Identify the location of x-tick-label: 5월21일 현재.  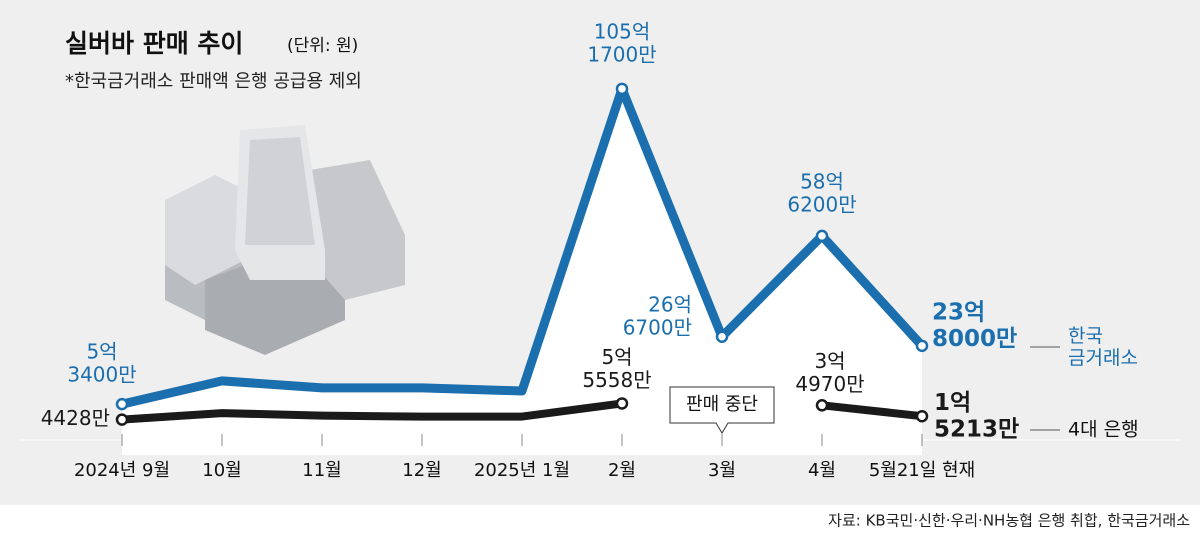
(922, 470).